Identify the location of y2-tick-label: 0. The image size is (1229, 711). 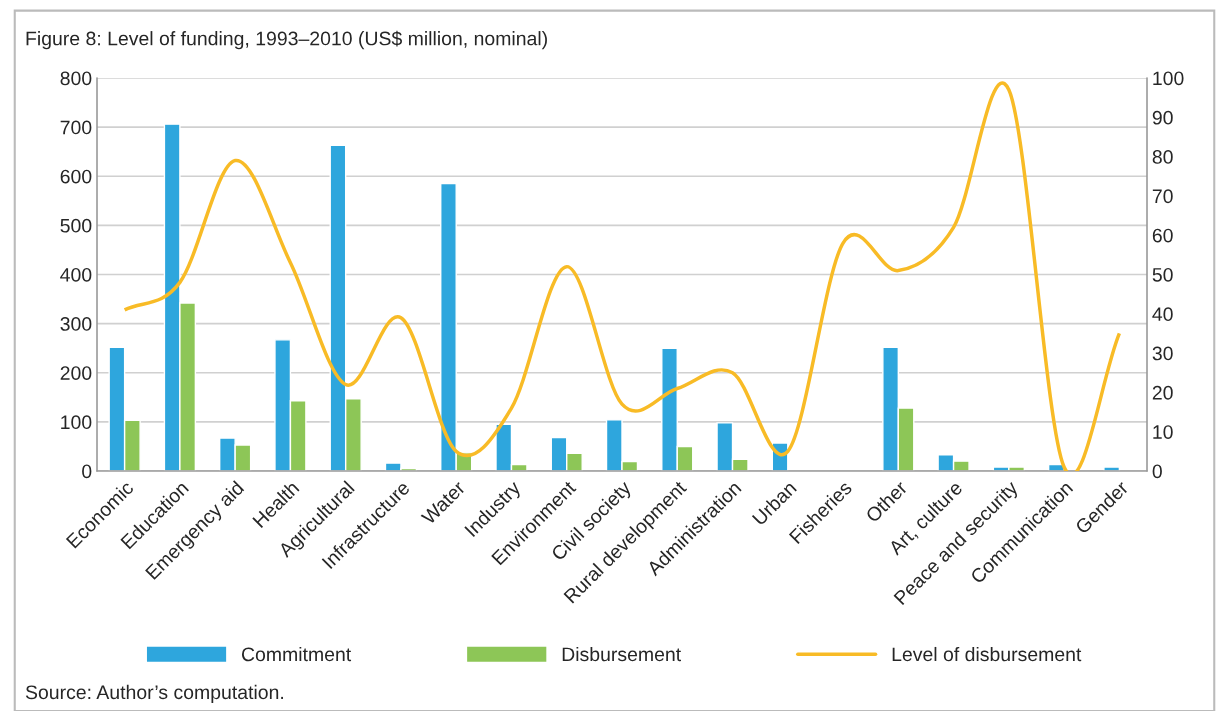
(1157, 471).